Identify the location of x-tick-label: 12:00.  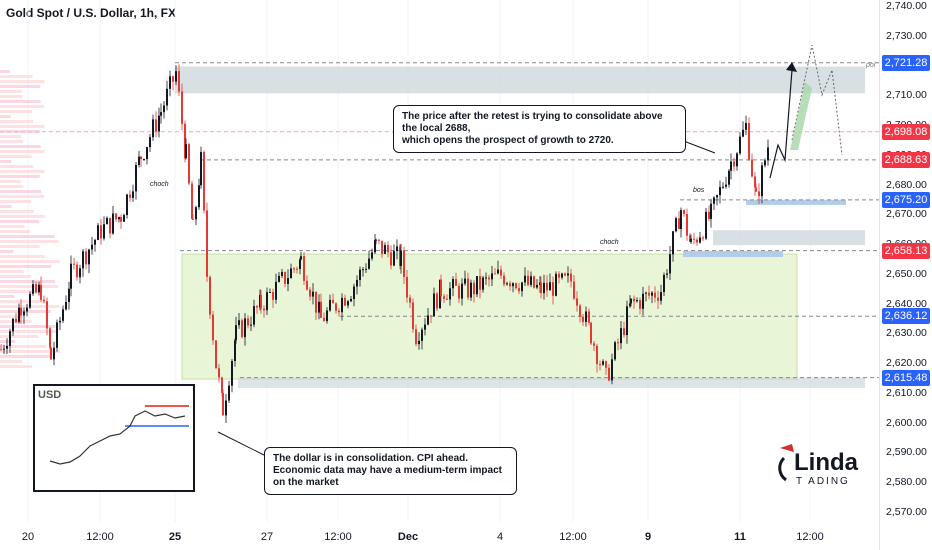
(100, 537).